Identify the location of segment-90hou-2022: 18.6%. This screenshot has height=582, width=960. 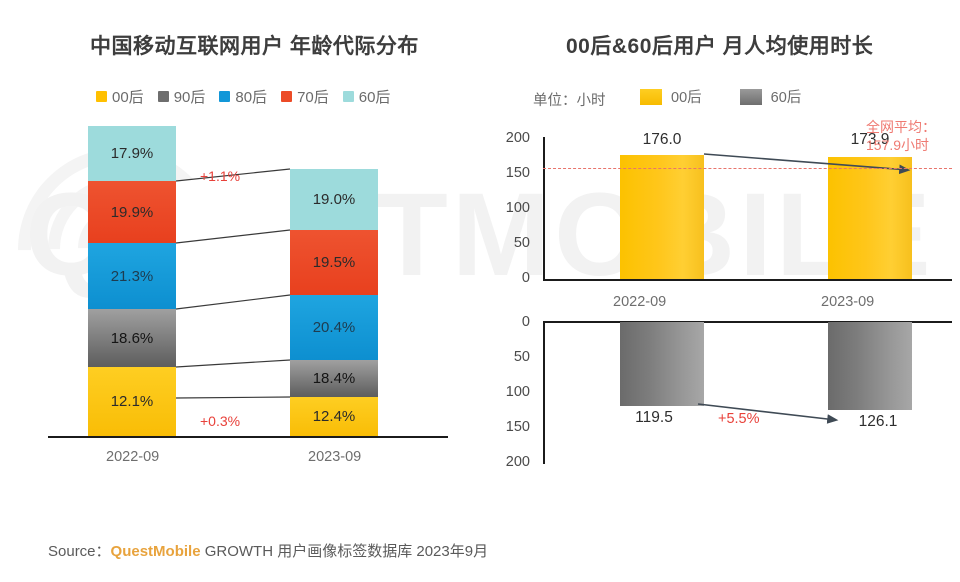
(132, 338).